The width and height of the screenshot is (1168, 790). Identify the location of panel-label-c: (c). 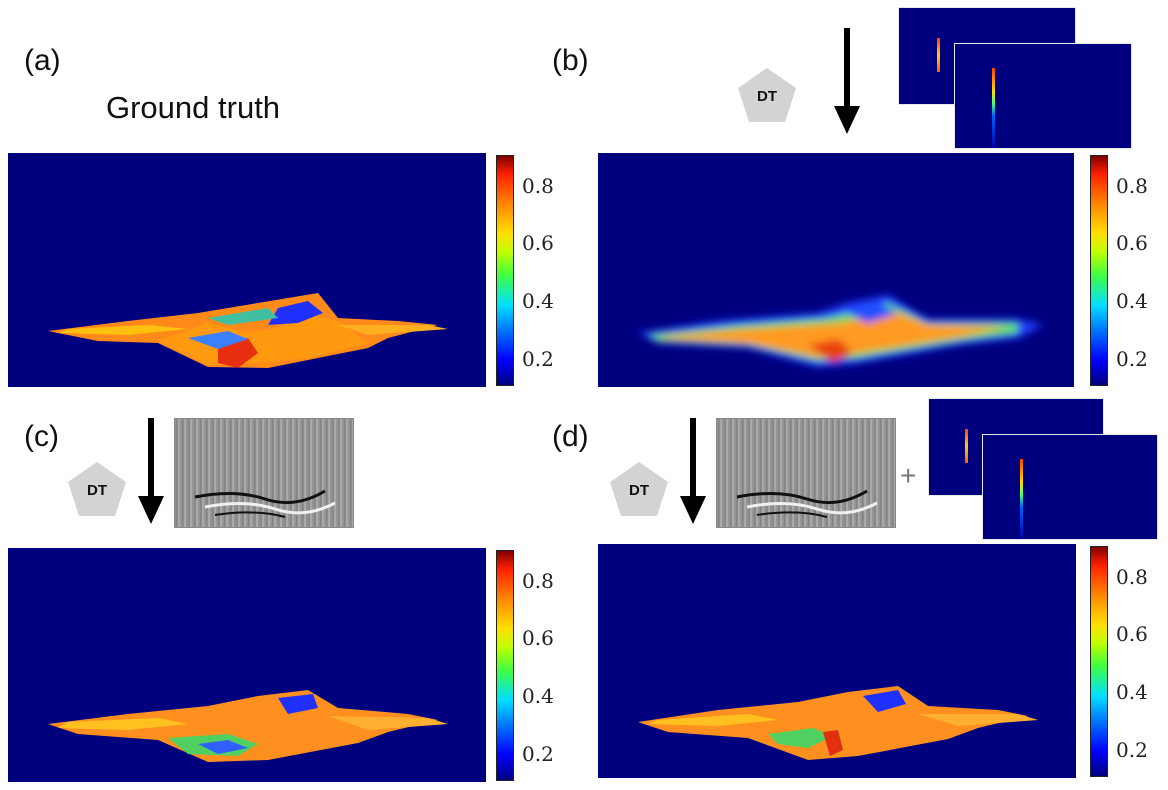
(41, 436).